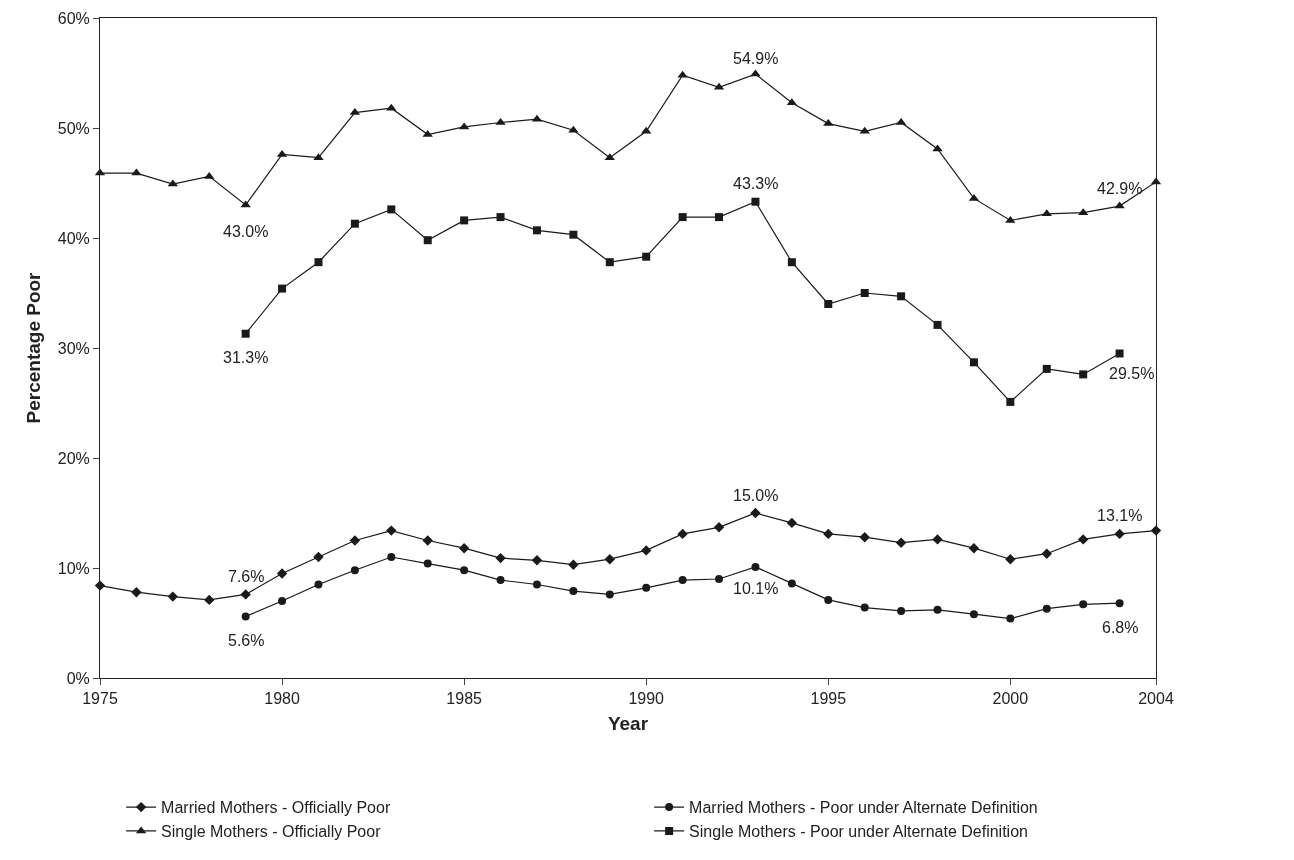  What do you see at coordinates (246, 357) in the screenshot?
I see `annotation: 31.3%` at bounding box center [246, 357].